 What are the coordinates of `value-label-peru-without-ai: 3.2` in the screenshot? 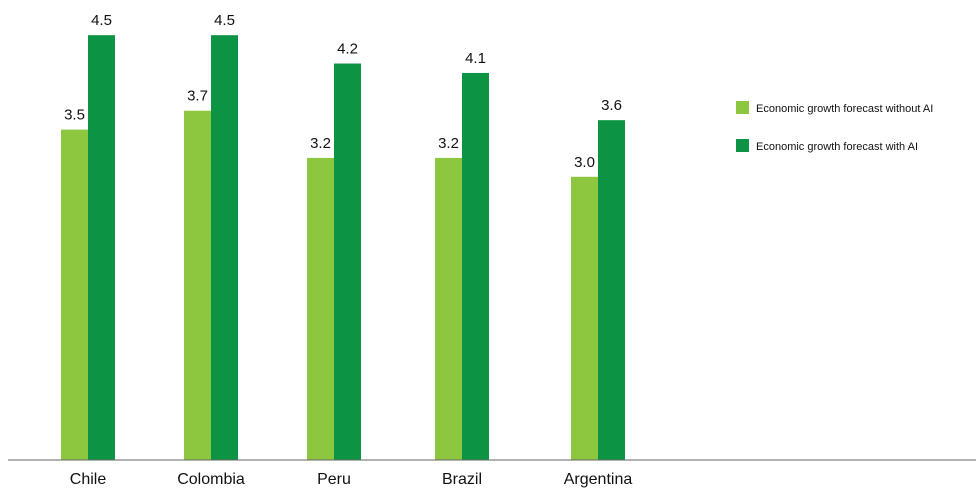 It's located at (320, 143).